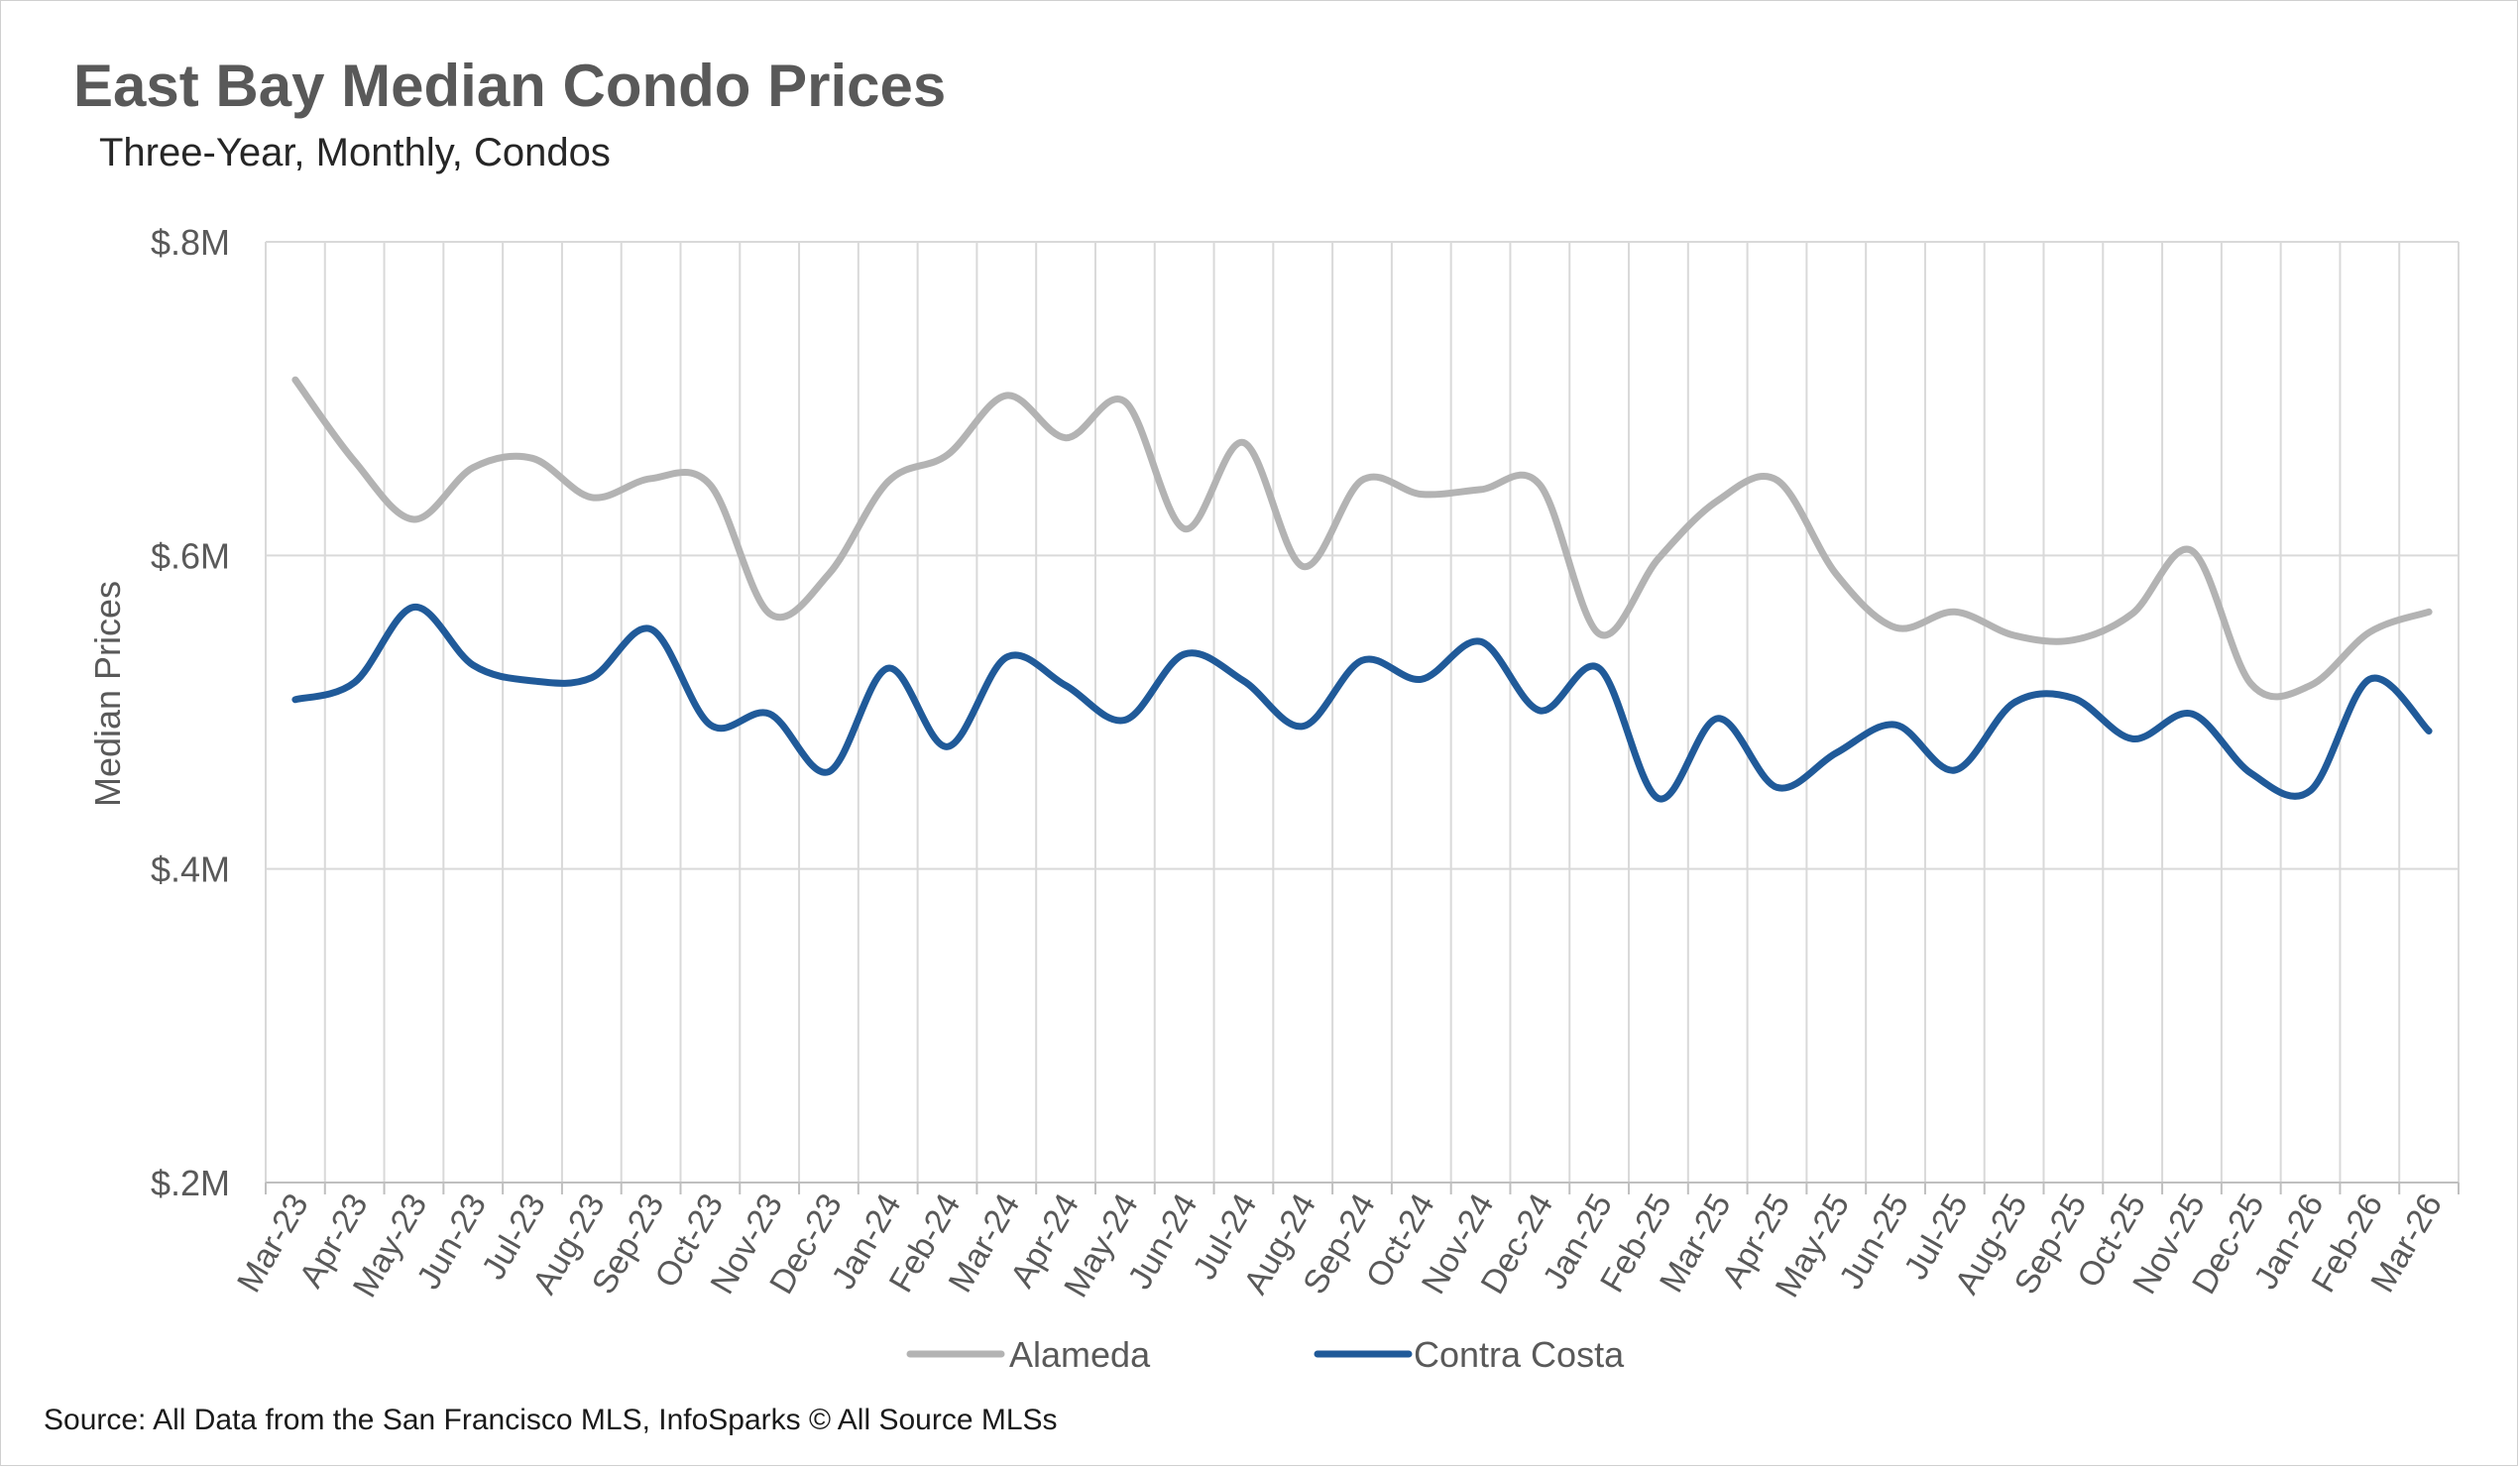 This screenshot has width=2520, height=1468. What do you see at coordinates (1080, 1354) in the screenshot?
I see `legend-label-alameda: Alameda` at bounding box center [1080, 1354].